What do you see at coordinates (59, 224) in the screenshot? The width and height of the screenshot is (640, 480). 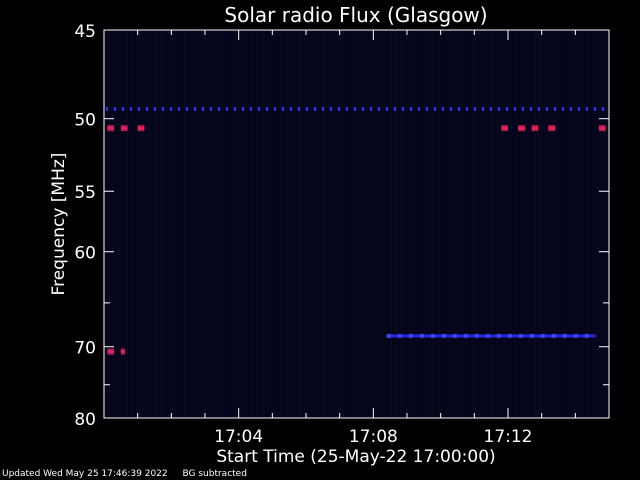 I see `y-axis-label: Frequency [MHz]` at bounding box center [59, 224].